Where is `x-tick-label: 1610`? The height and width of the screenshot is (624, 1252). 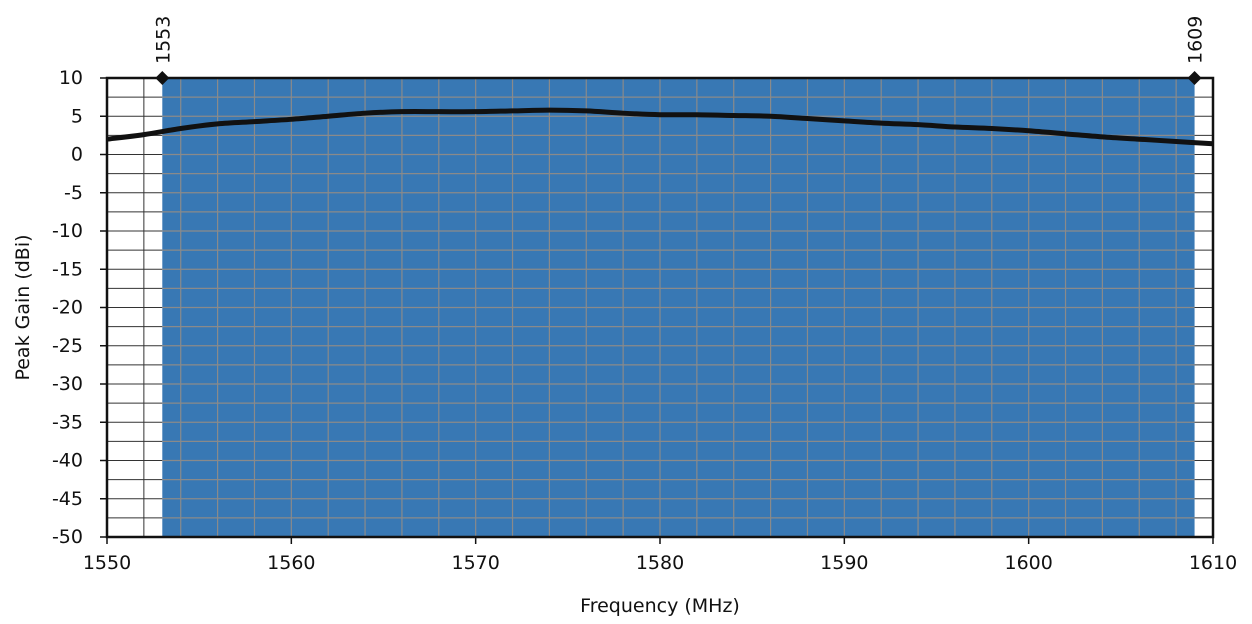 x-tick-label: 1610 is located at coordinates (1213, 563).